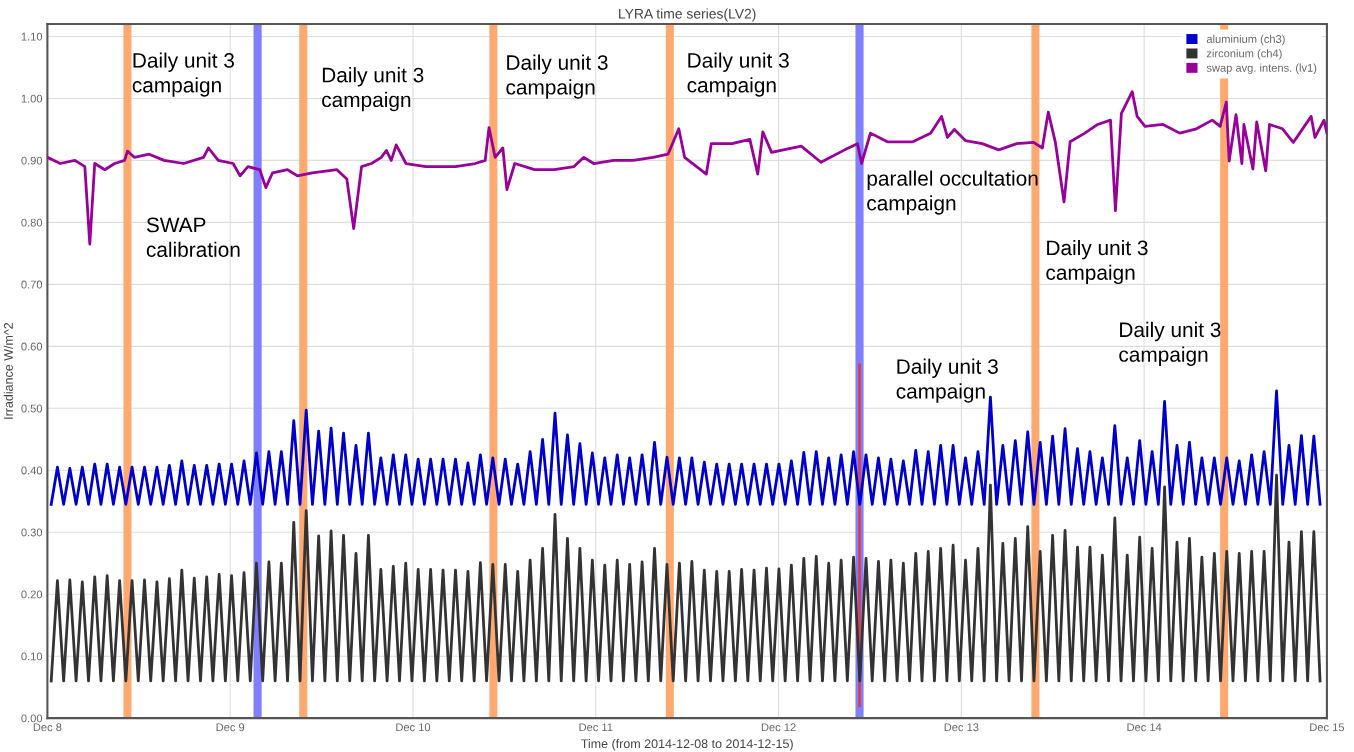 This screenshot has width=1354, height=752. I want to click on x-tick-label: Dec 9, so click(230, 727).